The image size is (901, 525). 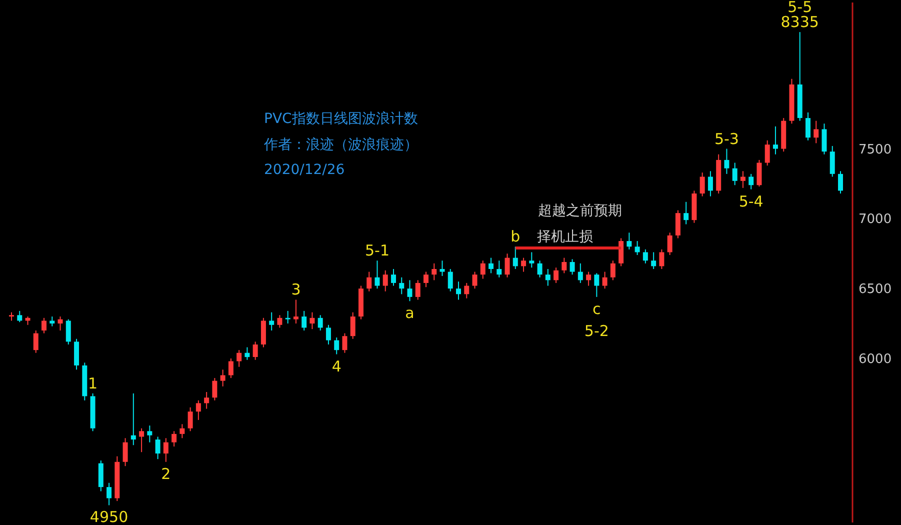 What do you see at coordinates (409, 313) in the screenshot?
I see `annotation: a` at bounding box center [409, 313].